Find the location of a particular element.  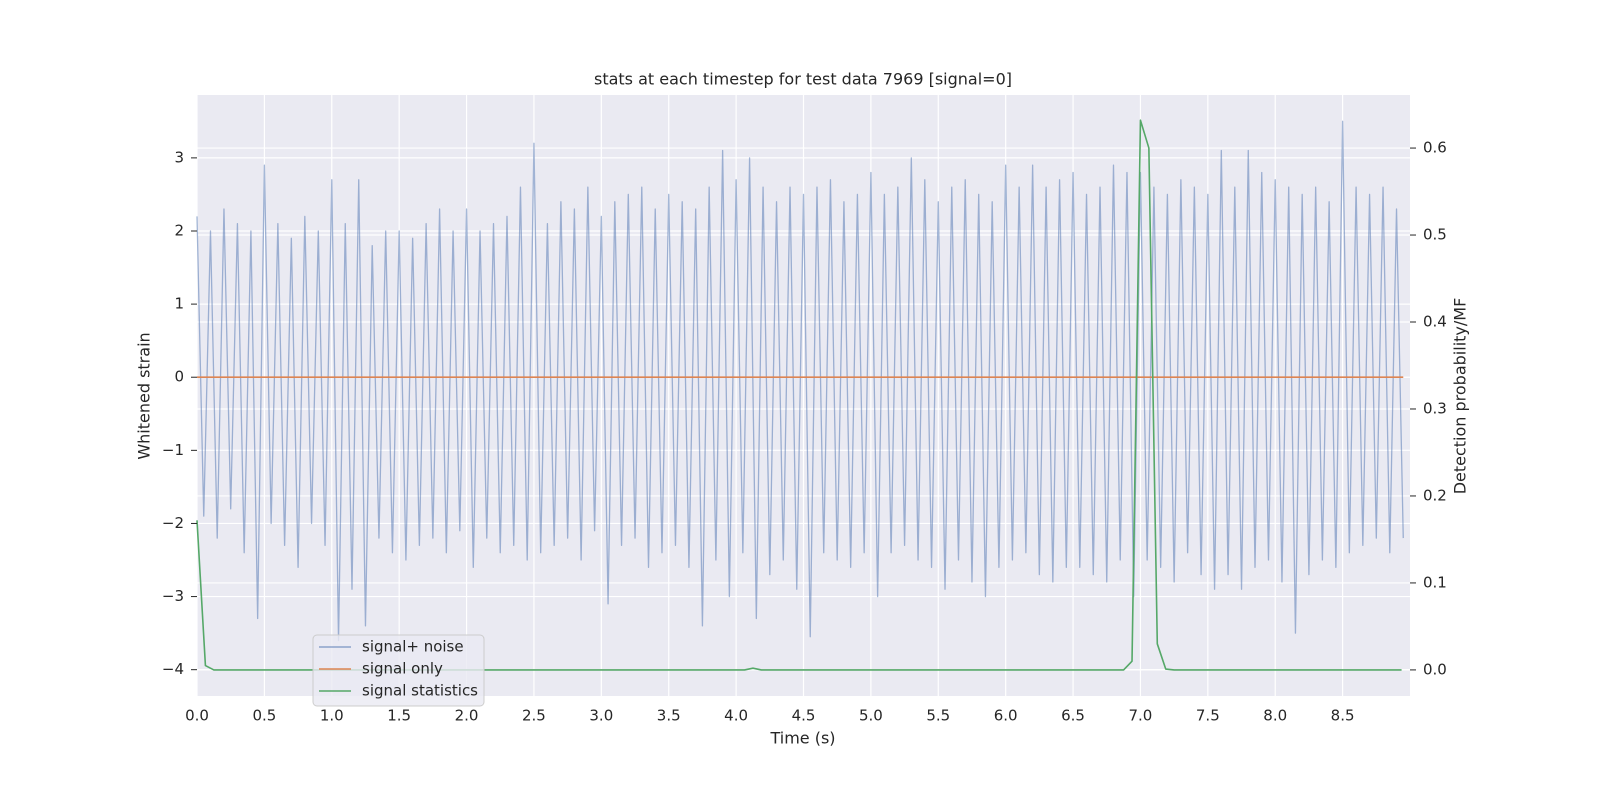

x-tick-label: 6.5 is located at coordinates (1073, 716).